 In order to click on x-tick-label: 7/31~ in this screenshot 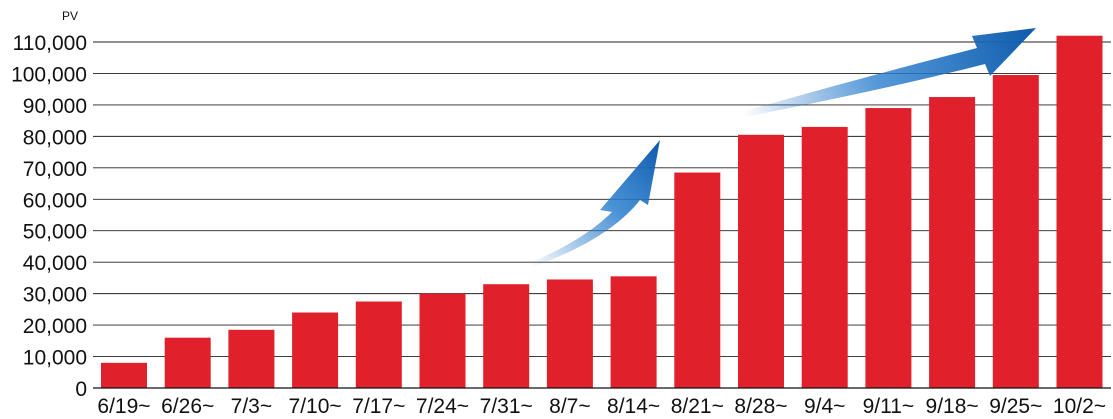, I will do `click(506, 406)`.